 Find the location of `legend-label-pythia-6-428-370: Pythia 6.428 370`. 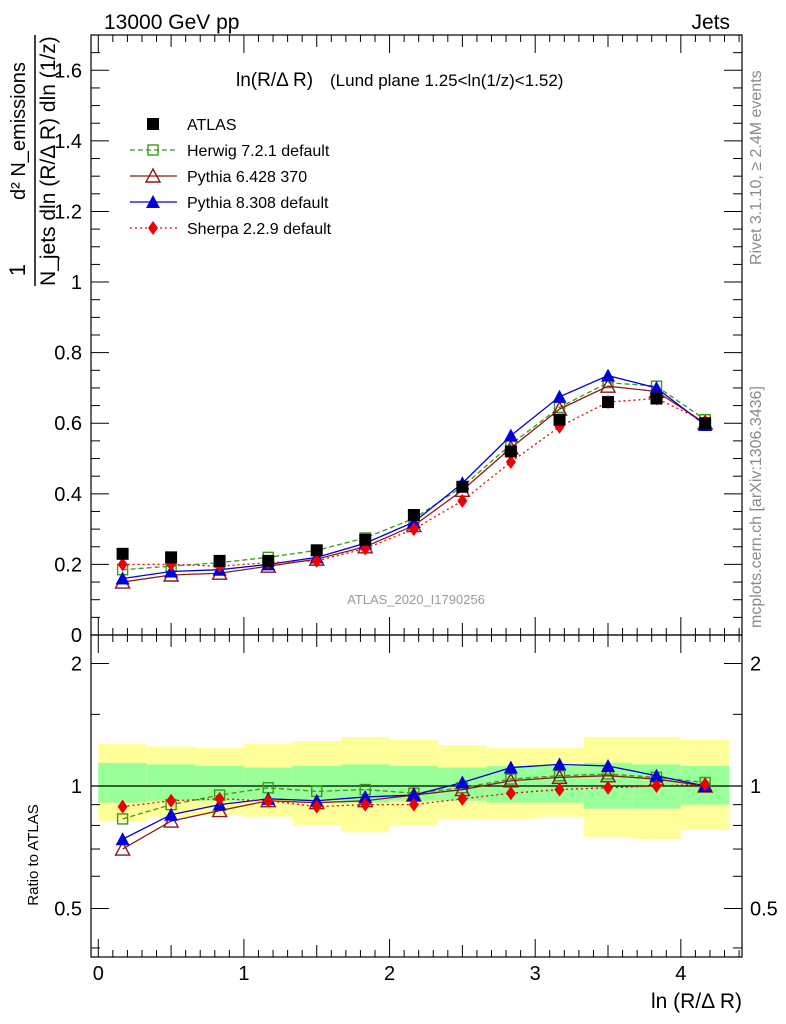

legend-label-pythia-6-428-370: Pythia 6.428 370 is located at coordinates (247, 177).